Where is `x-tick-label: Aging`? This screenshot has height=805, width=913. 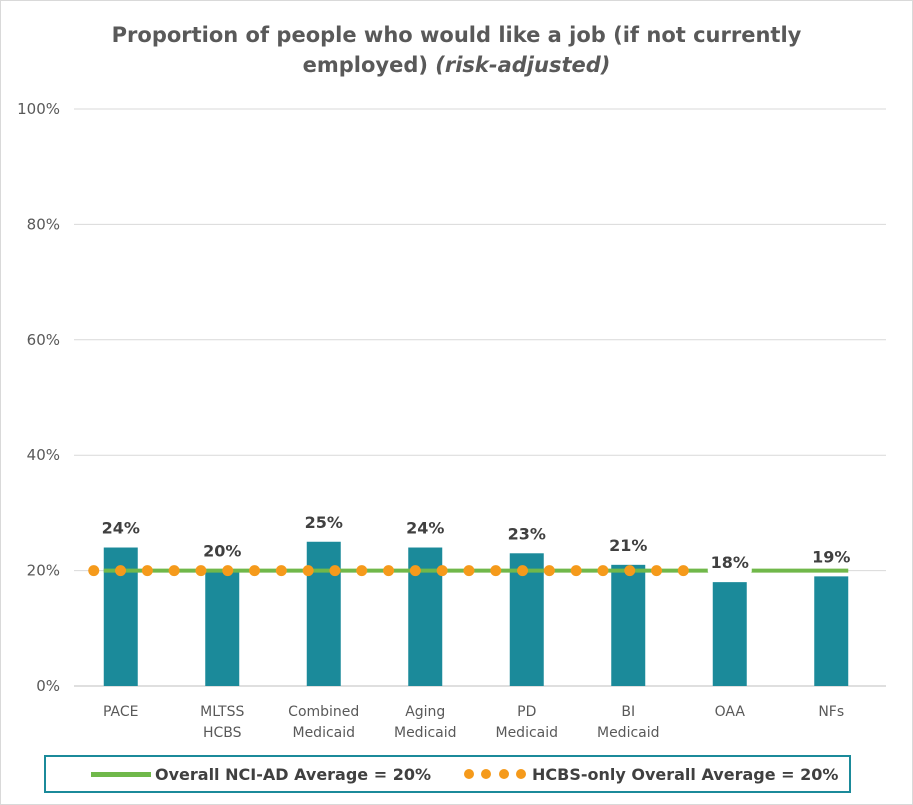
x-tick-label: Aging is located at coordinates (425, 712).